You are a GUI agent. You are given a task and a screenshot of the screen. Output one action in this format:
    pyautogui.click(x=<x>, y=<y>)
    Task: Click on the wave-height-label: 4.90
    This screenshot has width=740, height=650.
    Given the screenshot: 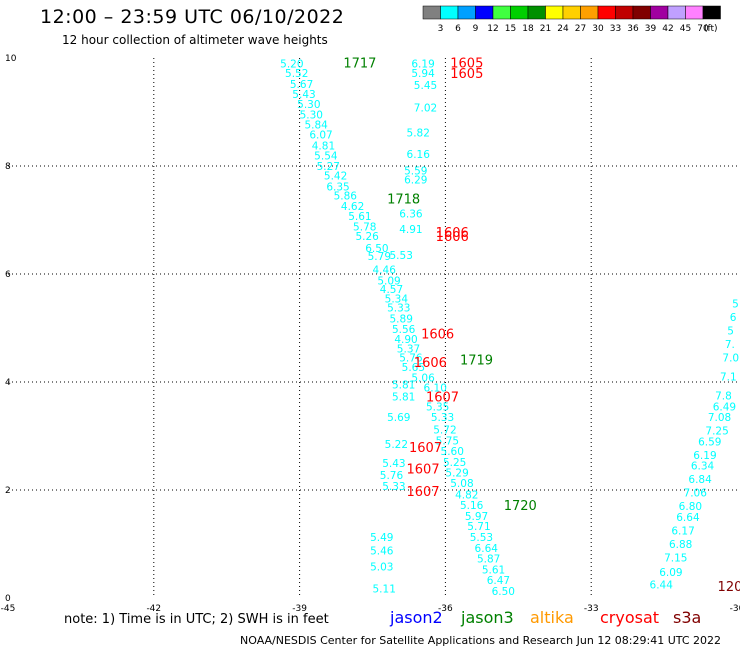 What is the action you would take?
    pyautogui.click(x=405, y=340)
    